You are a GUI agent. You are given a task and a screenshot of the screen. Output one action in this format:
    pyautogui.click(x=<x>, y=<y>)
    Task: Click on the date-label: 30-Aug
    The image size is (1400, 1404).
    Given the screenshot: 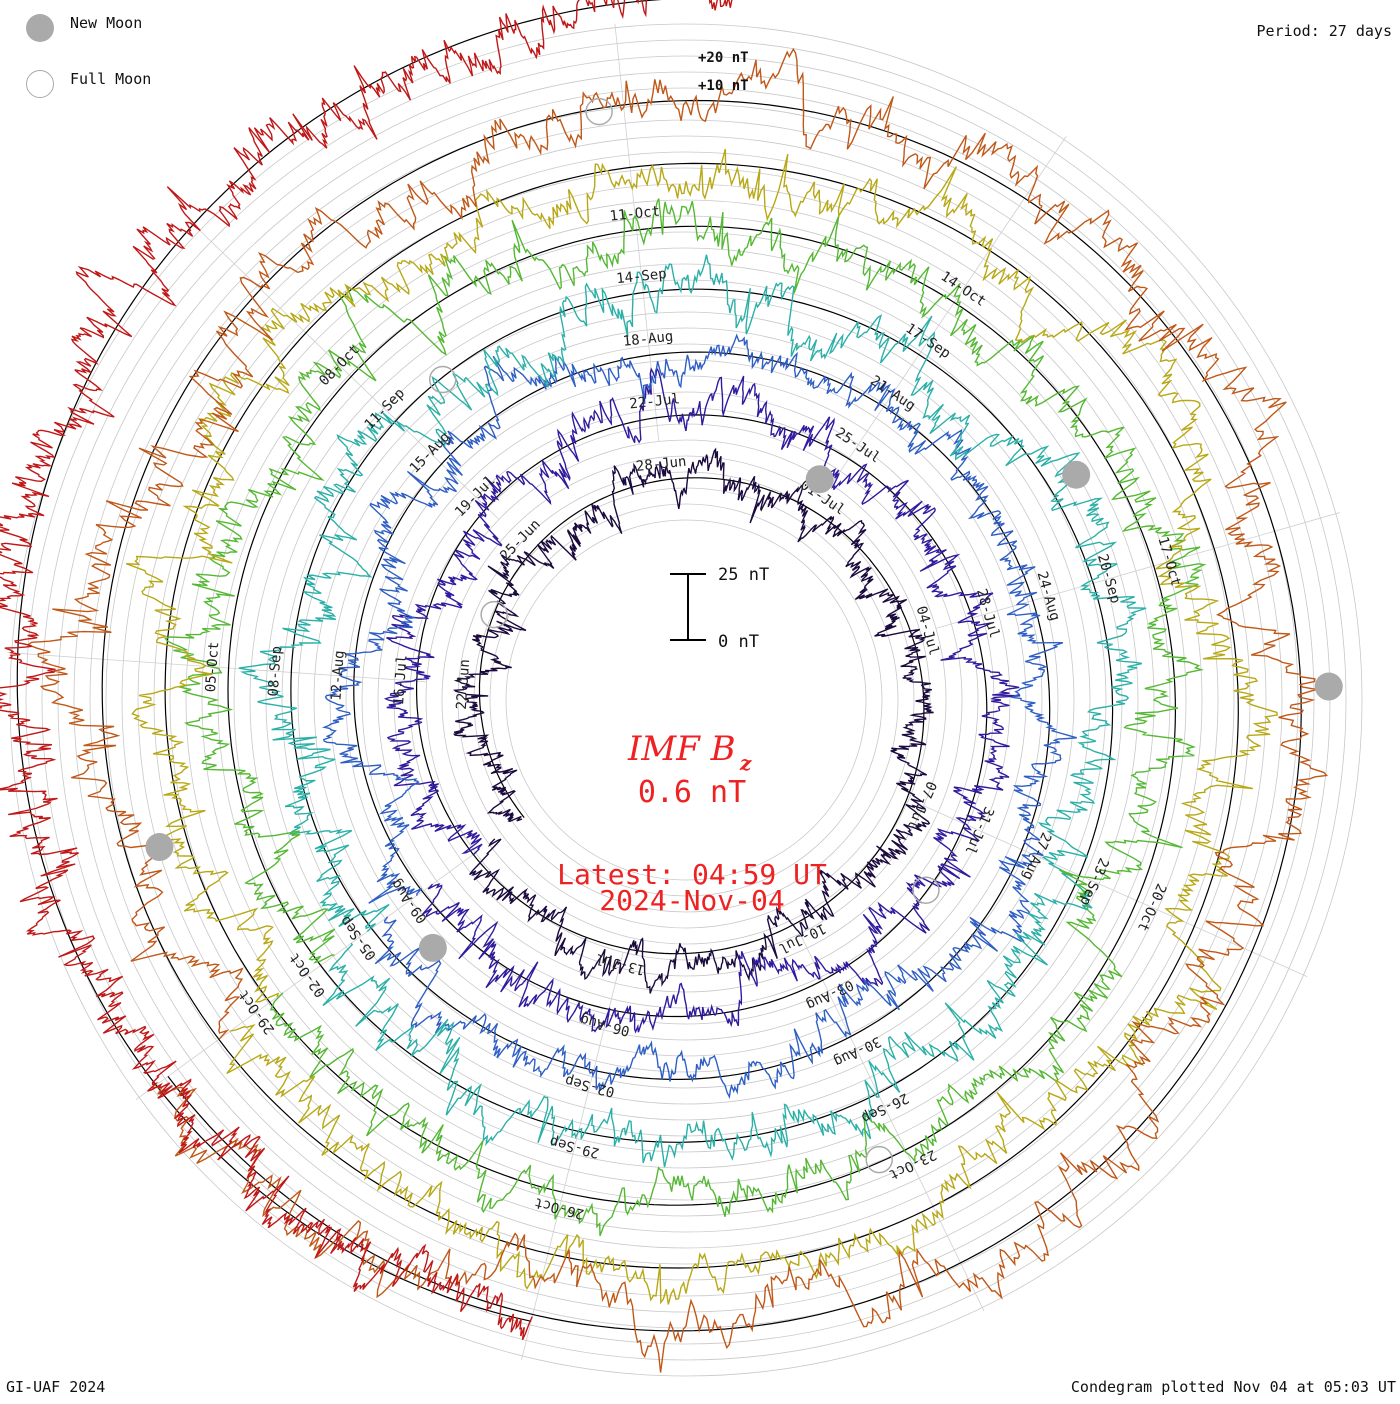 What is the action you would take?
    pyautogui.click(x=857, y=1051)
    